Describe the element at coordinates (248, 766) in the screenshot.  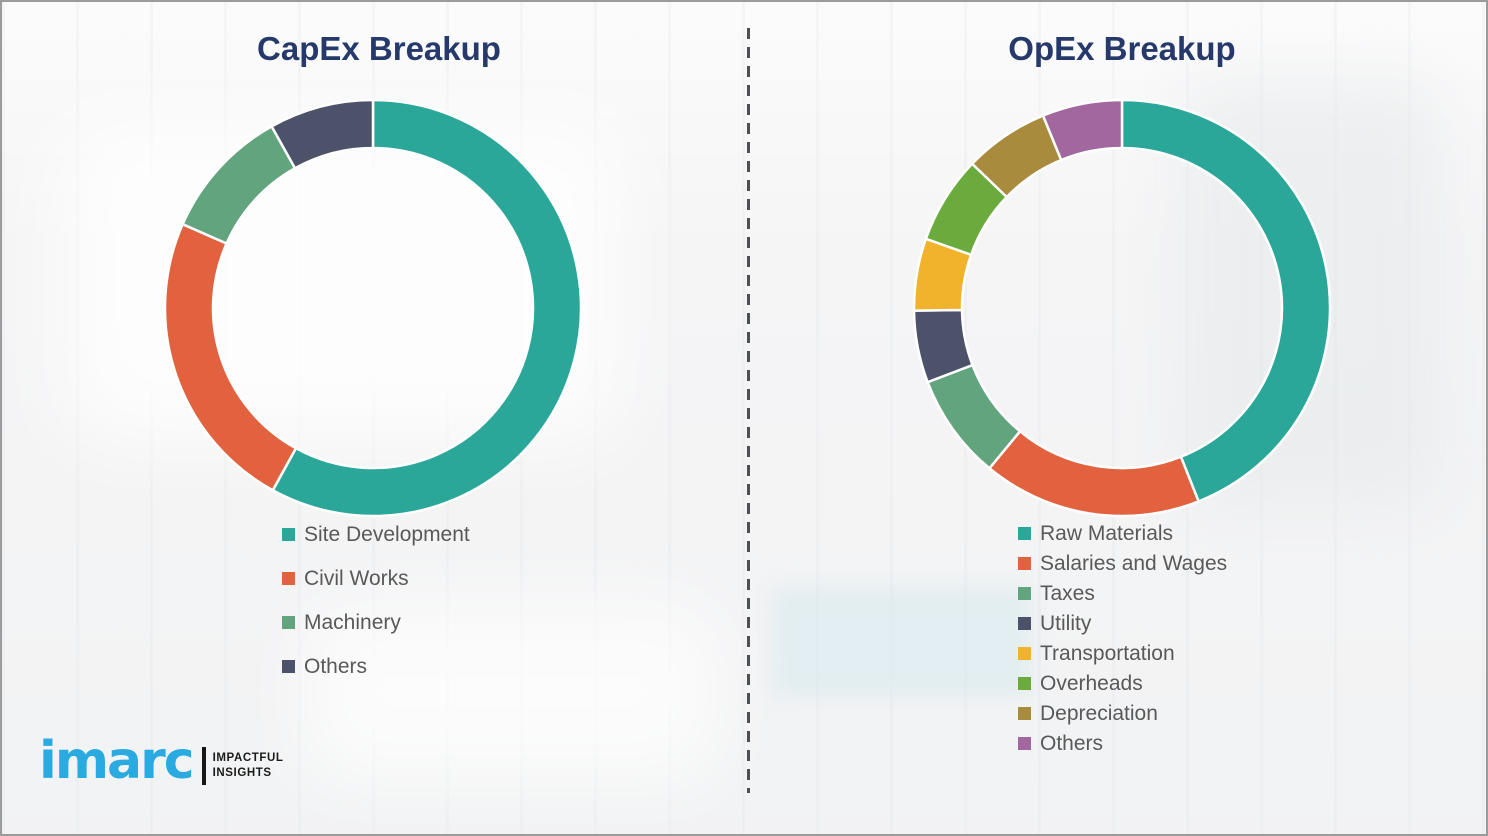
I see `logo-tagline: IMPACTFUL INSIGHTS` at that location.